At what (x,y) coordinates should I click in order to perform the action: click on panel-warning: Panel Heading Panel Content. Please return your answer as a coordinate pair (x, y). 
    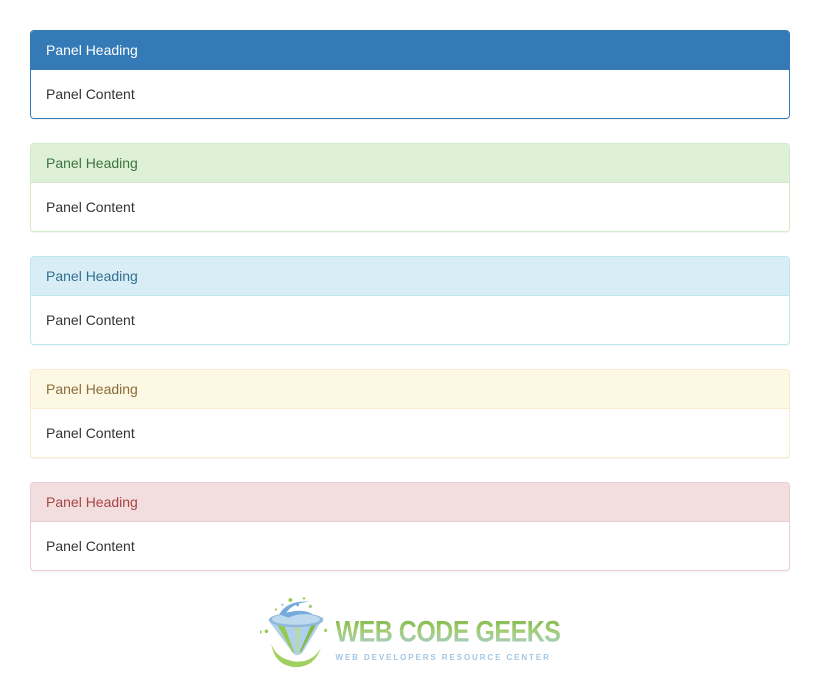
    Looking at the image, I should click on (410, 413).